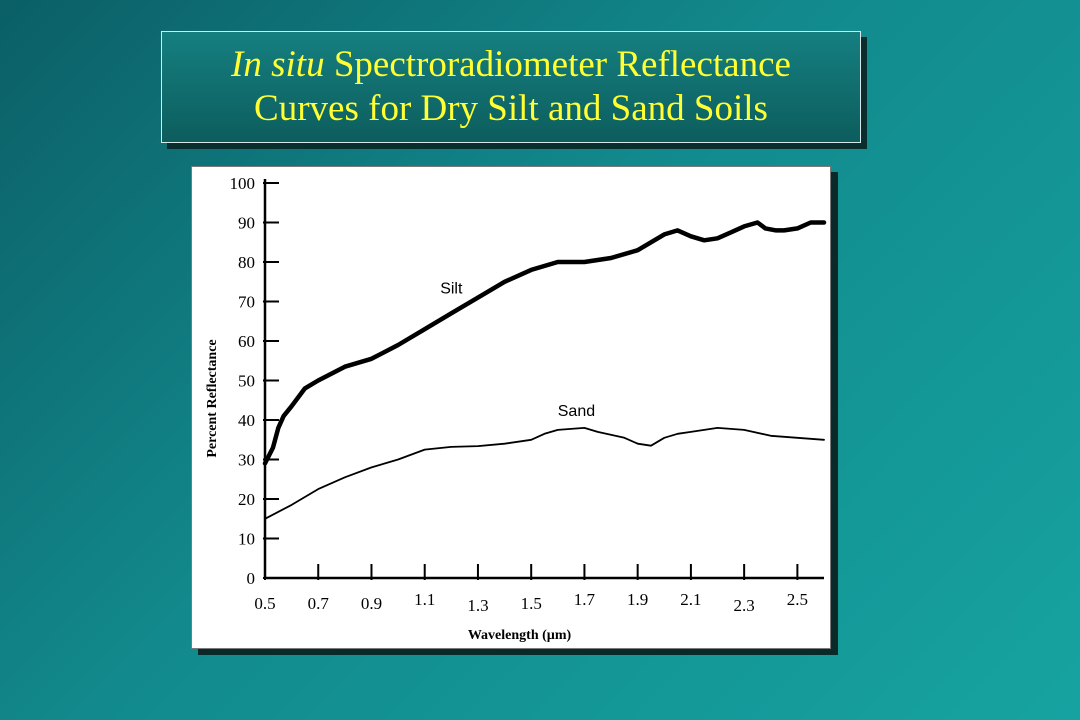  Describe the element at coordinates (424, 599) in the screenshot. I see `x-tick-label: 1.1` at that location.